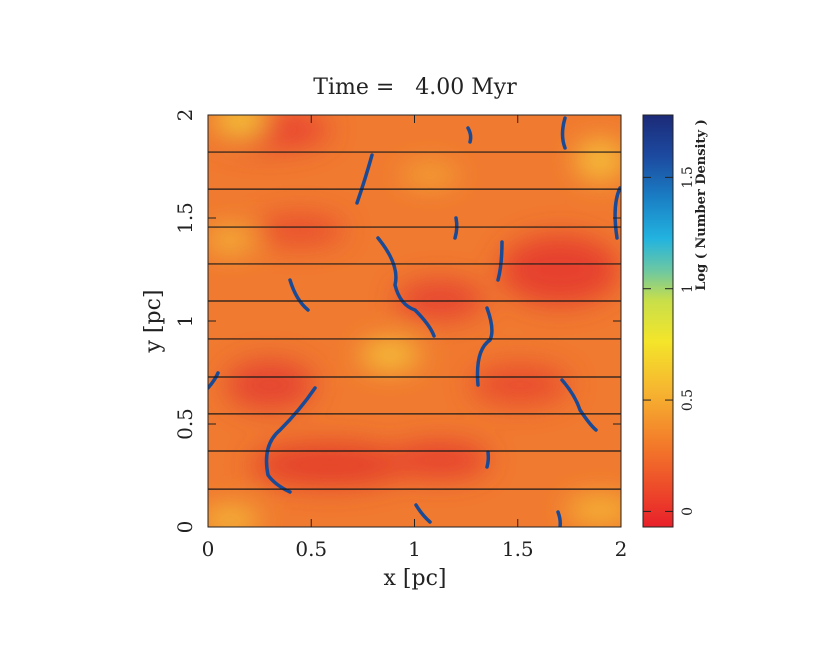 The image size is (830, 646). What do you see at coordinates (415, 578) in the screenshot?
I see `x-axis-label: x [pc]` at bounding box center [415, 578].